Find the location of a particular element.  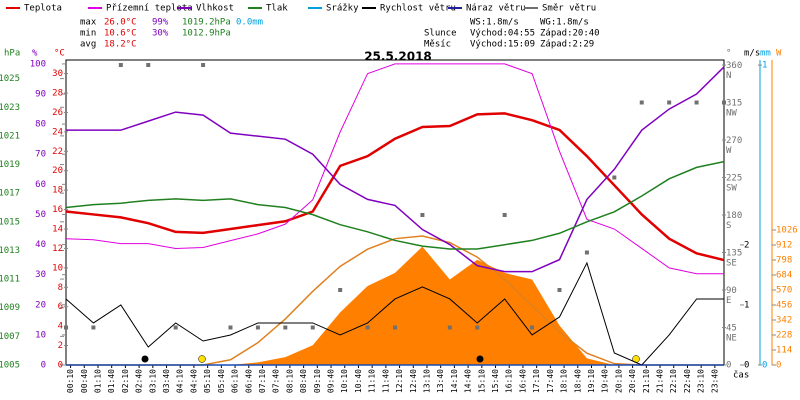

y-tick-label: 6 is located at coordinates (60, 307).